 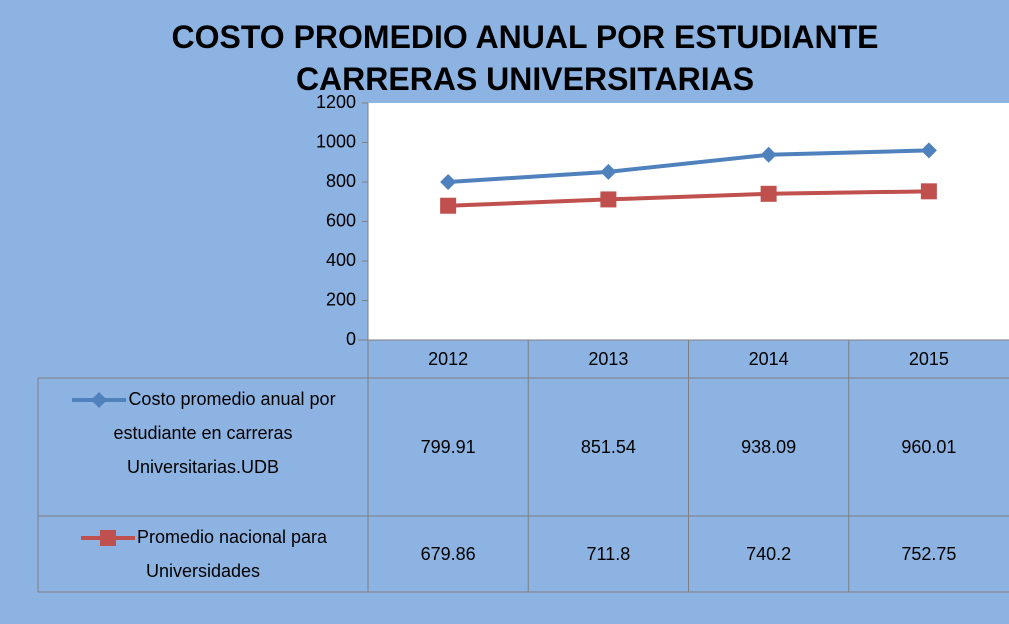 I want to click on table-value: 740.2, so click(x=769, y=553).